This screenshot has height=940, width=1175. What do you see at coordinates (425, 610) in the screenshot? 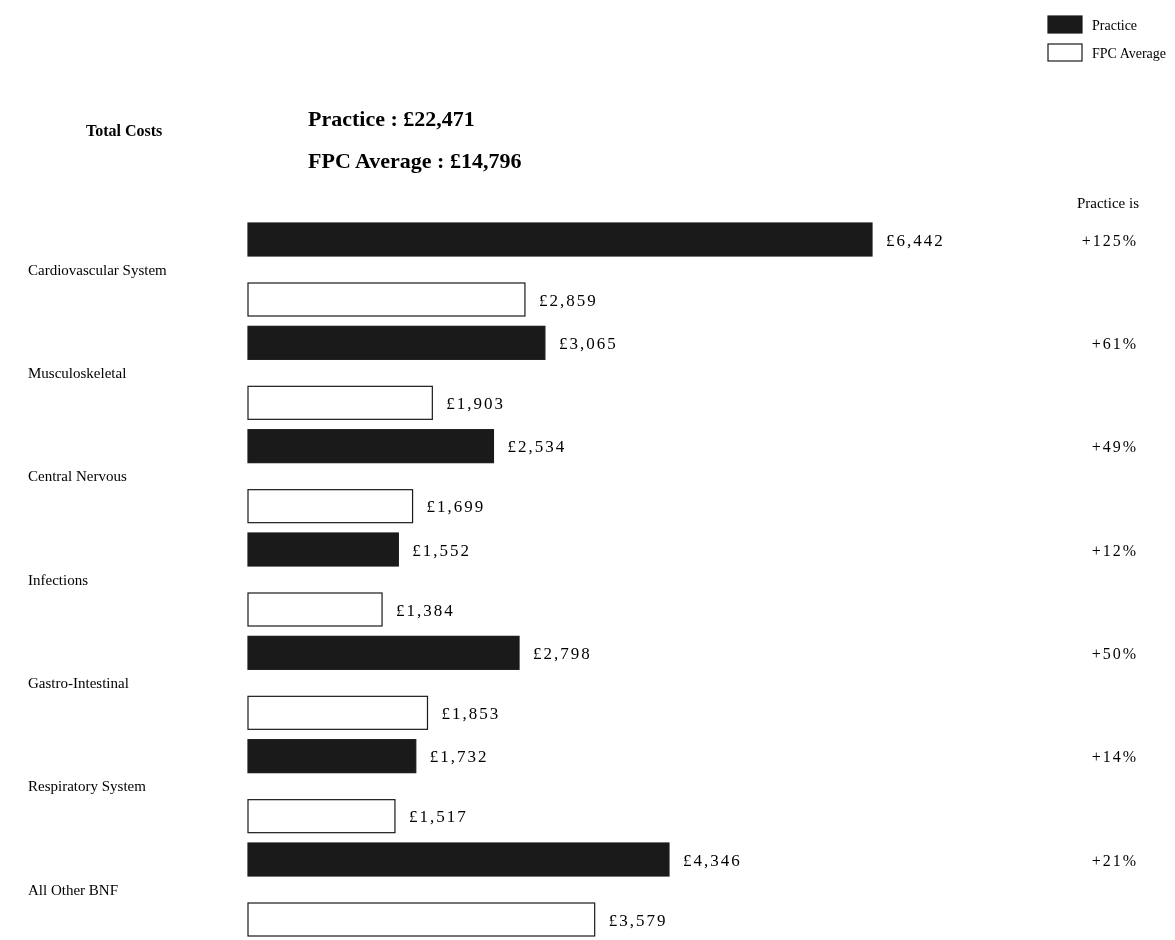
I see `data-label: £1,384` at bounding box center [425, 610].